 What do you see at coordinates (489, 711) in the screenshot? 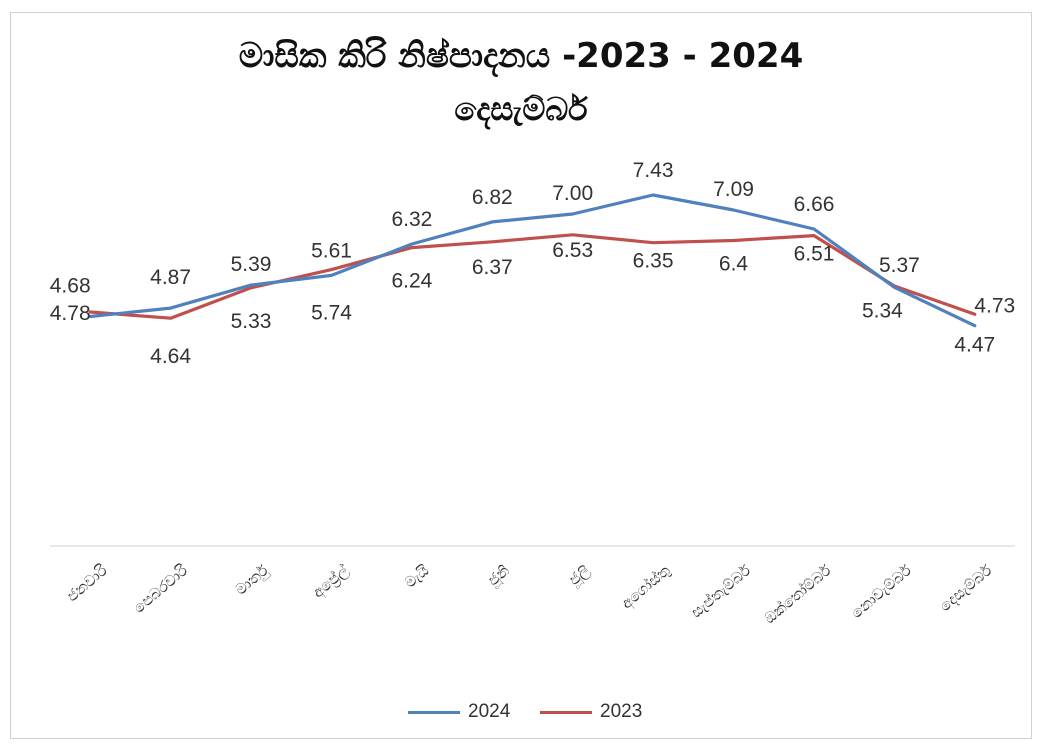
I see `legend-label-2024: 2024` at bounding box center [489, 711].